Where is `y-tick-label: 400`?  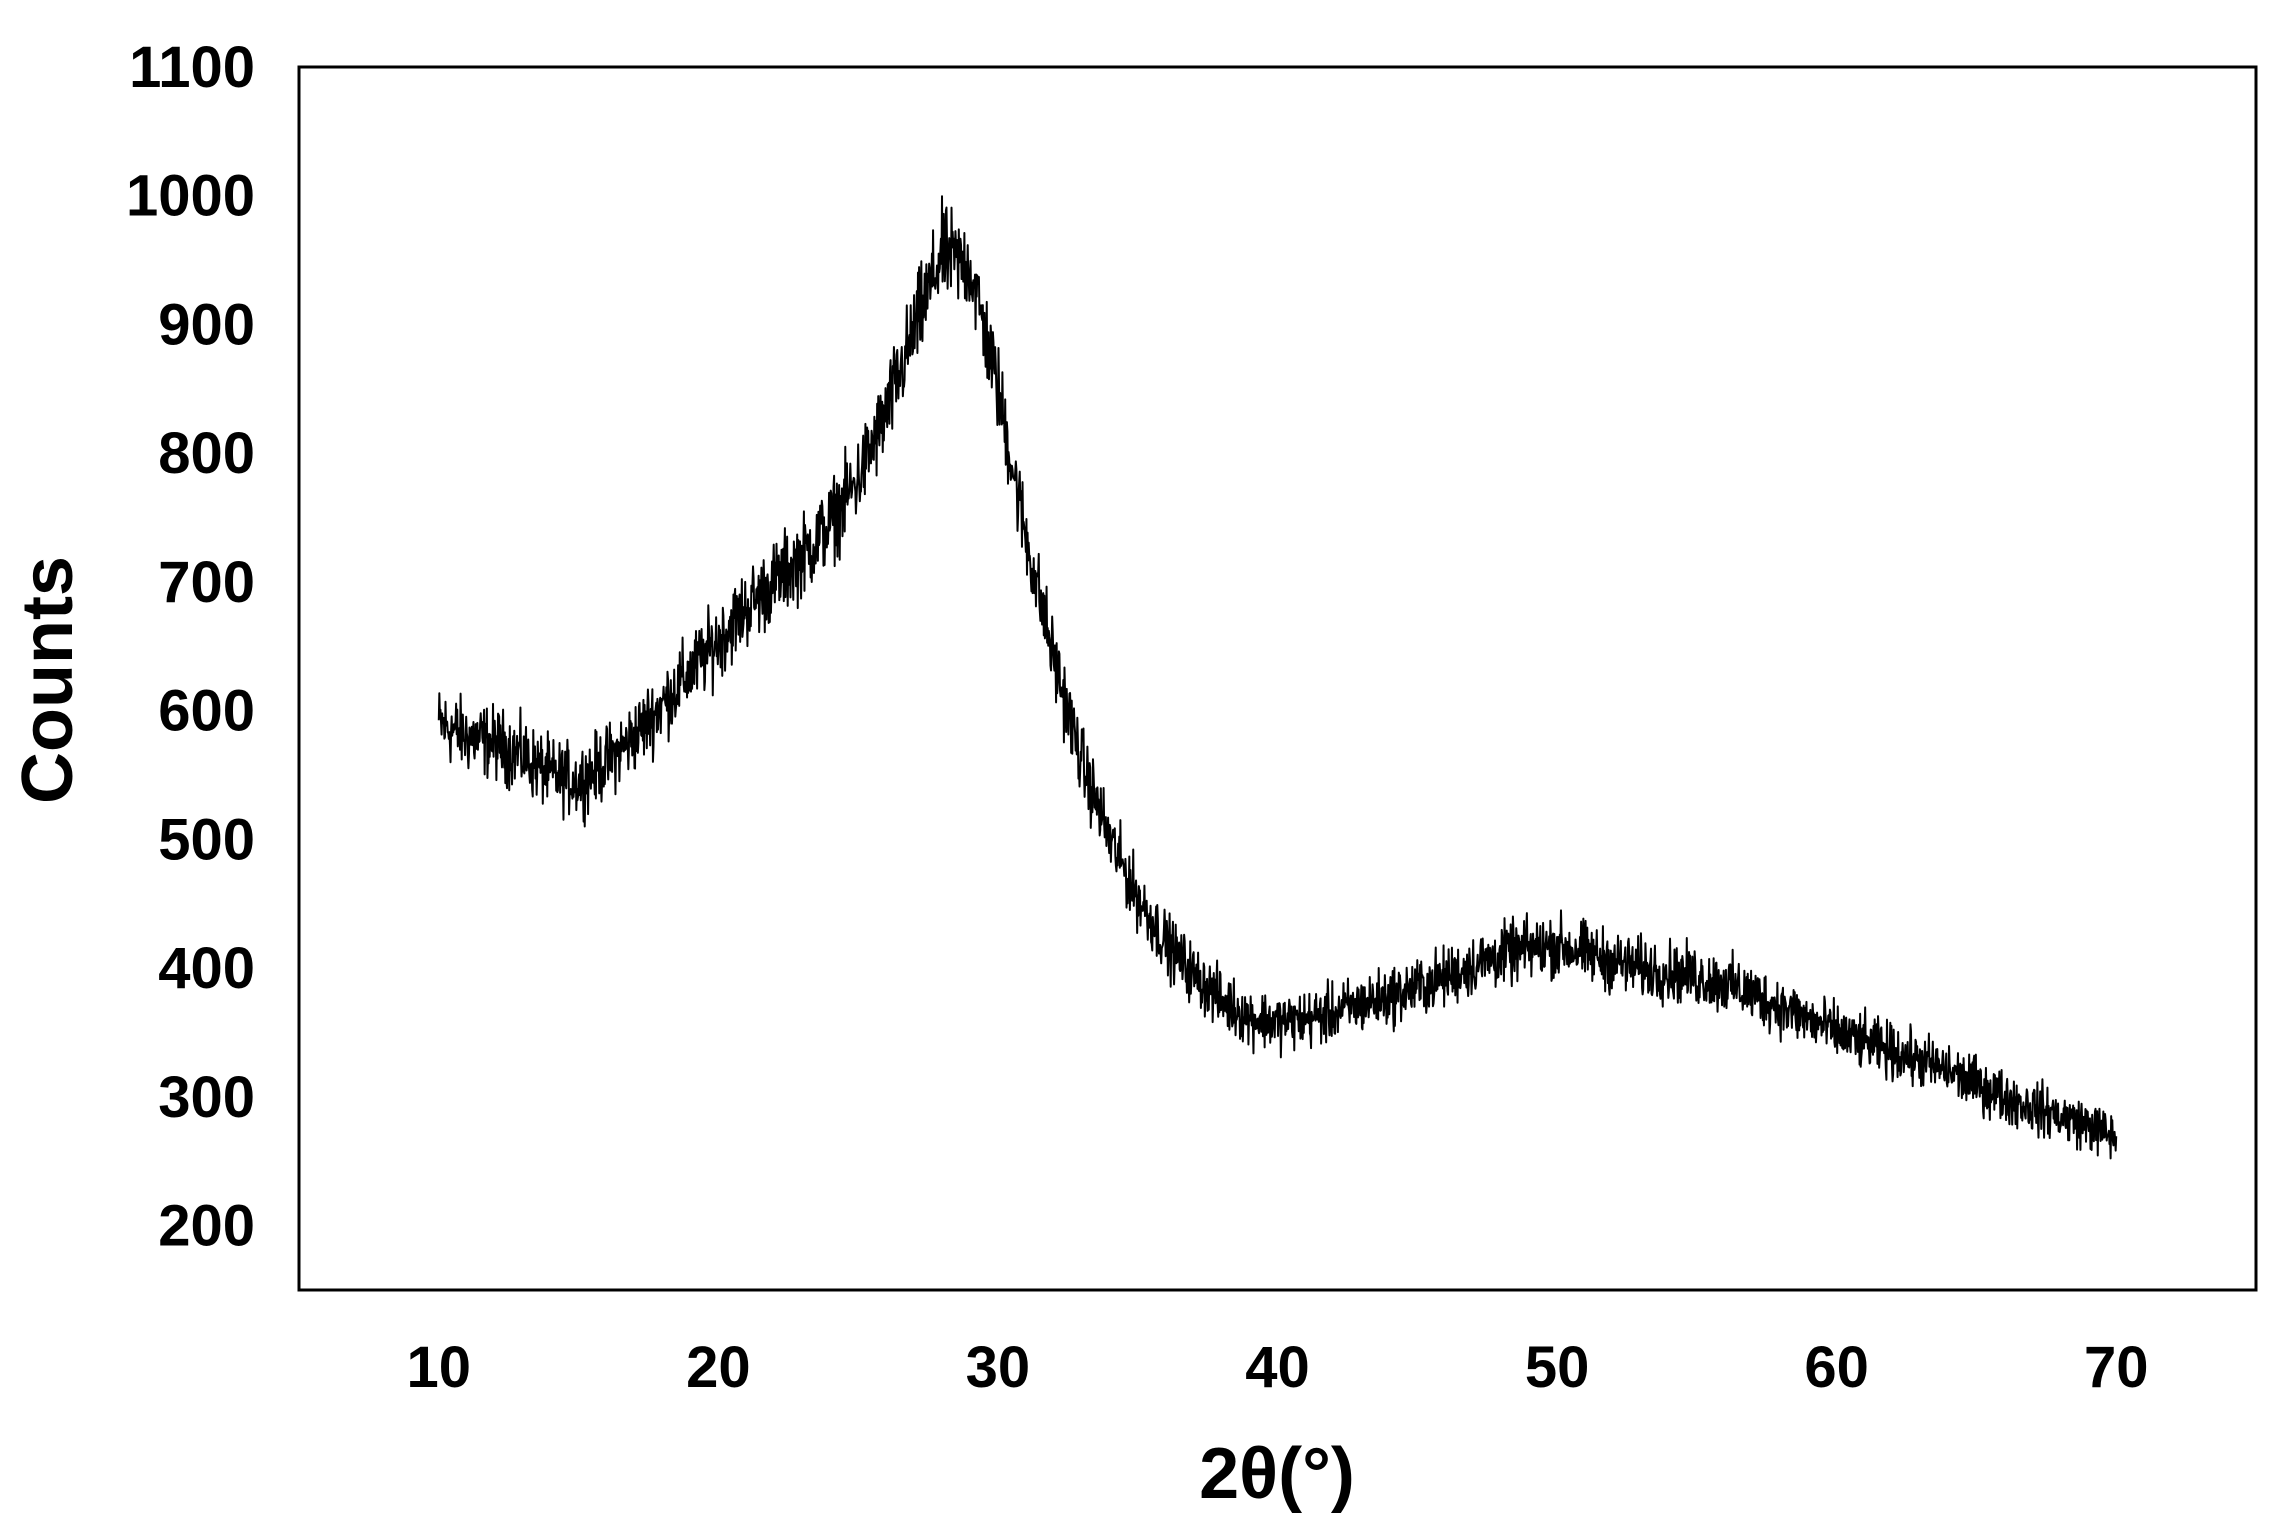 y-tick-label: 400 is located at coordinates (206, 968).